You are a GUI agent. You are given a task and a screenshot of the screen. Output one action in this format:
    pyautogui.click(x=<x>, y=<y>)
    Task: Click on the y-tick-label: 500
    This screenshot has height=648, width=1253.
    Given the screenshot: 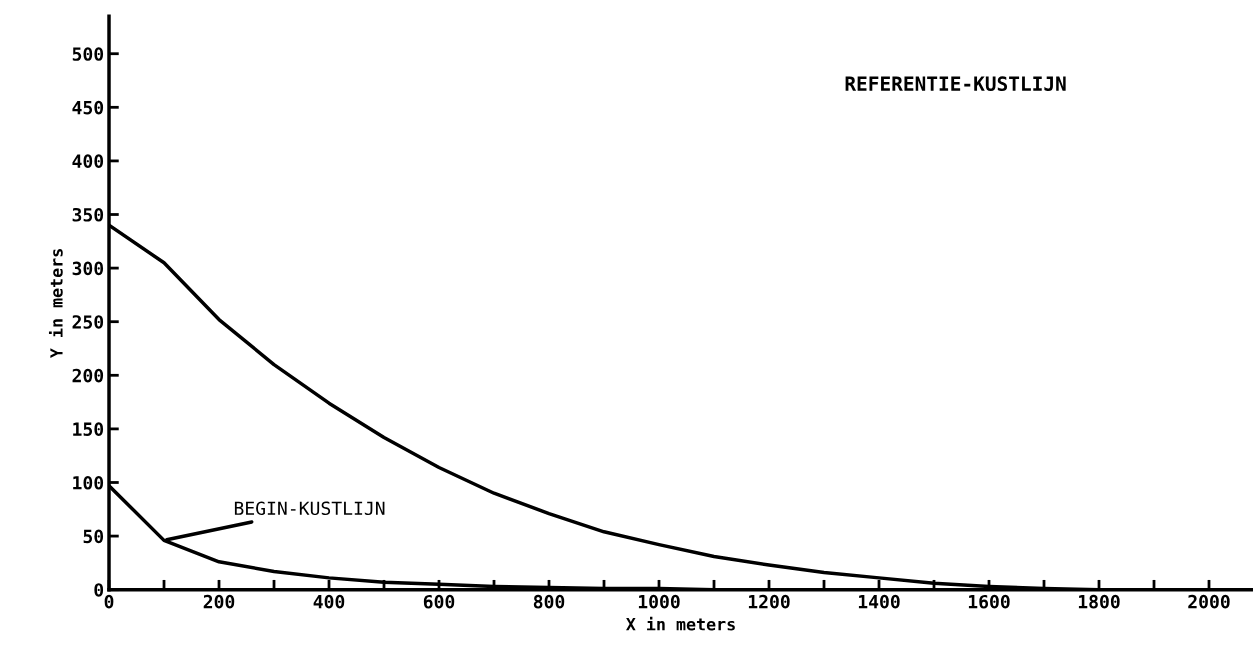 What is the action you would take?
    pyautogui.click(x=88, y=54)
    